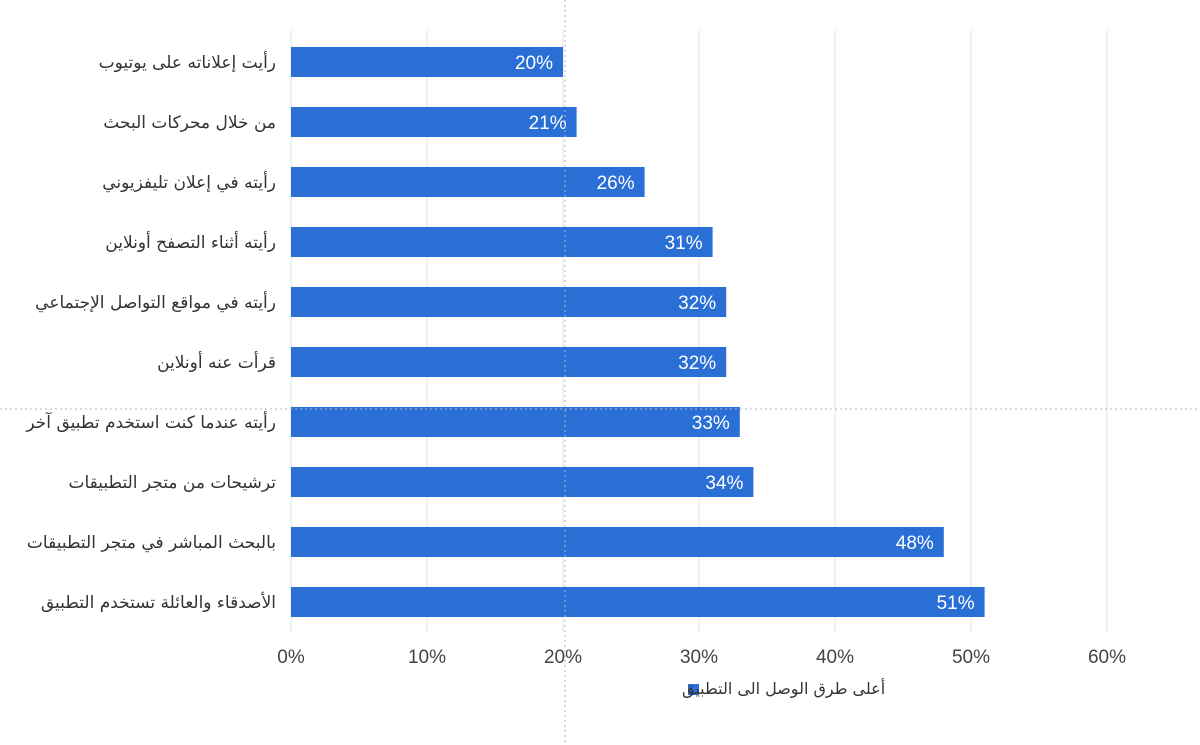 The height and width of the screenshot is (745, 1200). I want to click on data-label: 33%, so click(711, 423).